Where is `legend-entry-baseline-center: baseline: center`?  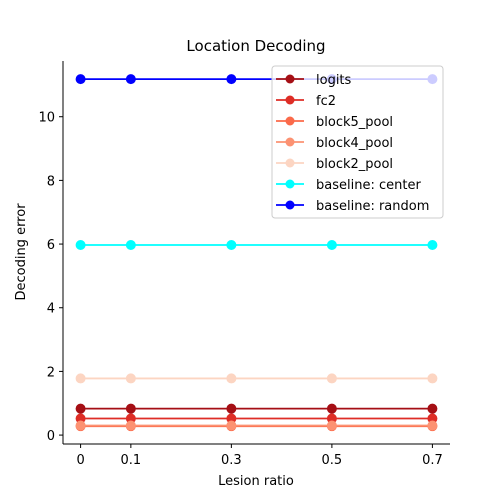
legend-entry-baseline-center: baseline: center is located at coordinates (348, 185).